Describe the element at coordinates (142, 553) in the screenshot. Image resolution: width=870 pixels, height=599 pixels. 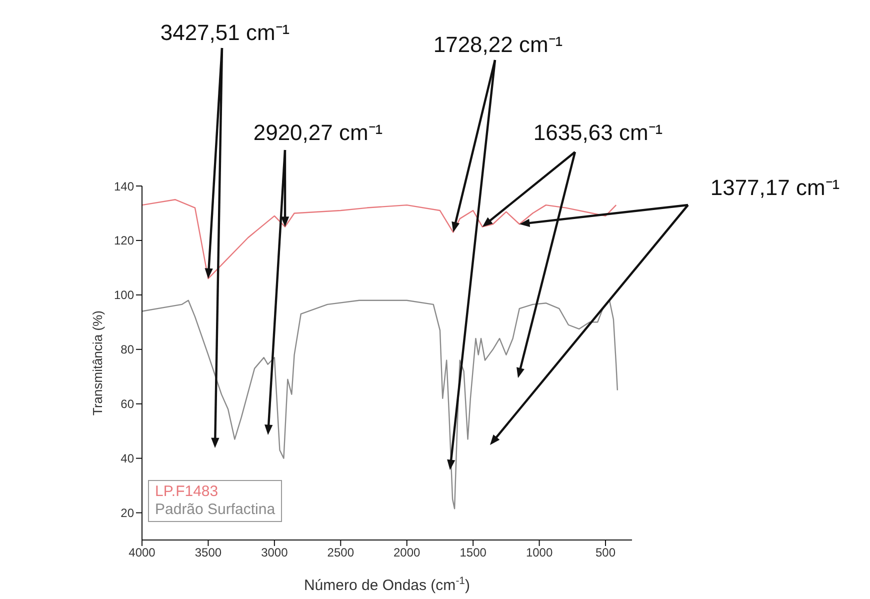
I see `x-tick-label: 4000` at that location.